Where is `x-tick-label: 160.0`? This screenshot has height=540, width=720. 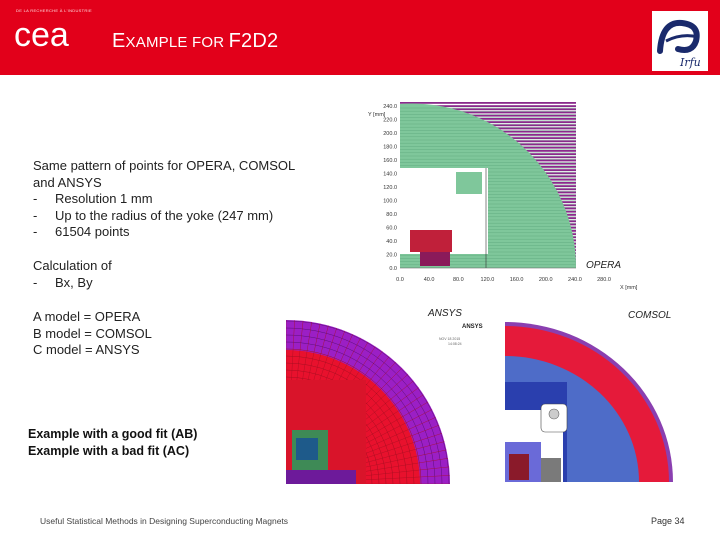 x-tick-label: 160.0 is located at coordinates (517, 280).